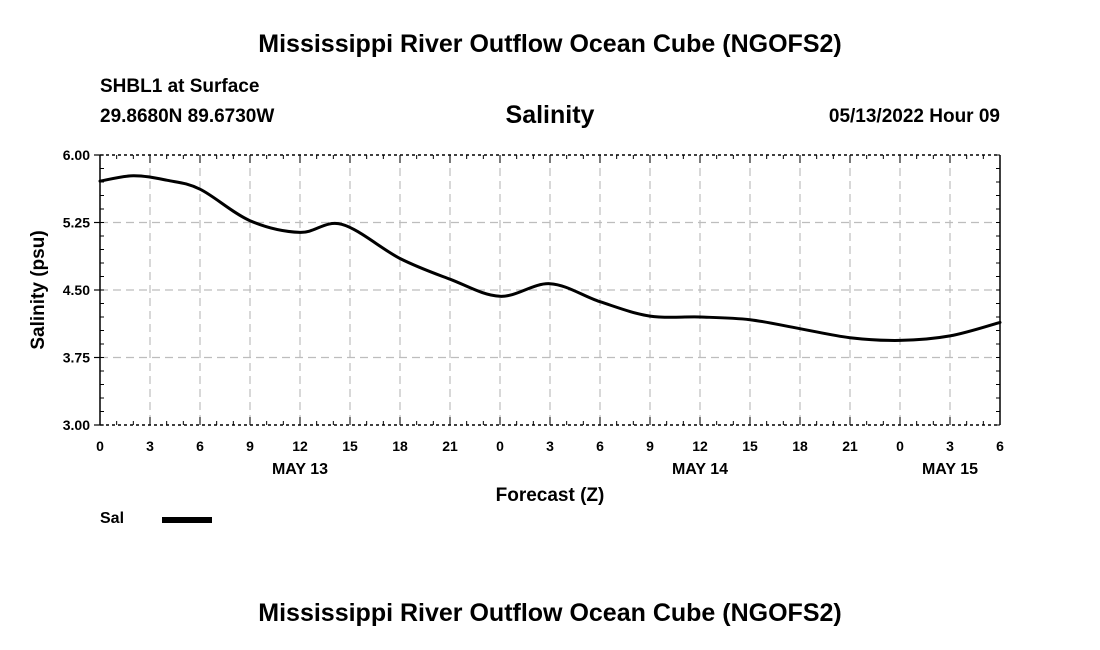 This screenshot has width=1100, height=650. What do you see at coordinates (550, 115) in the screenshot?
I see `variable-title: Salinity` at bounding box center [550, 115].